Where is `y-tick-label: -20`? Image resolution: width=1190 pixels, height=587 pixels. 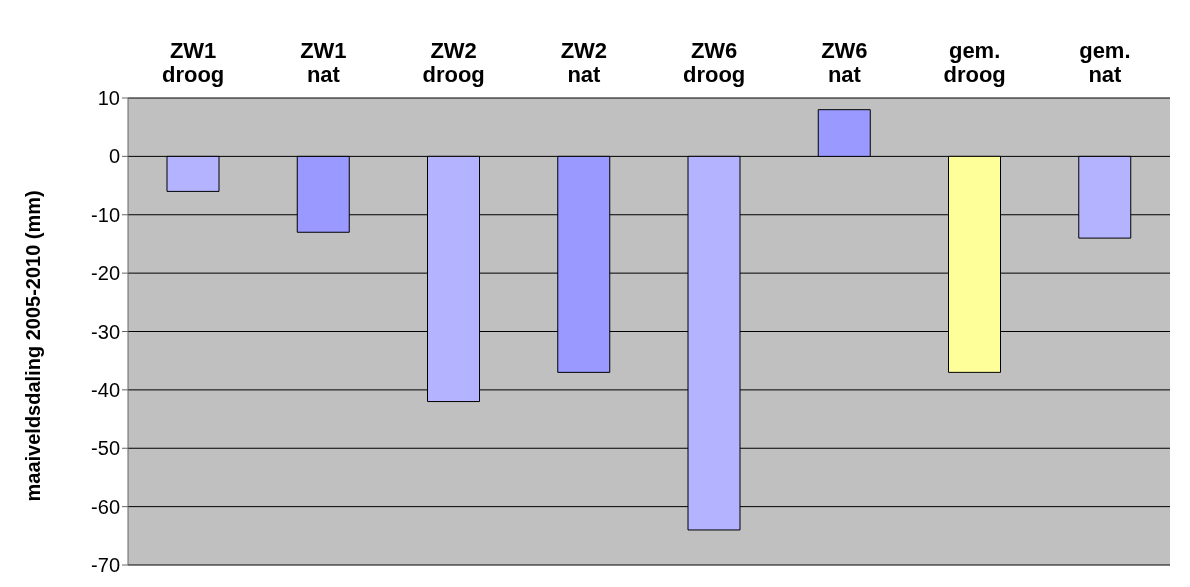
y-tick-label: -20 is located at coordinates (105, 273).